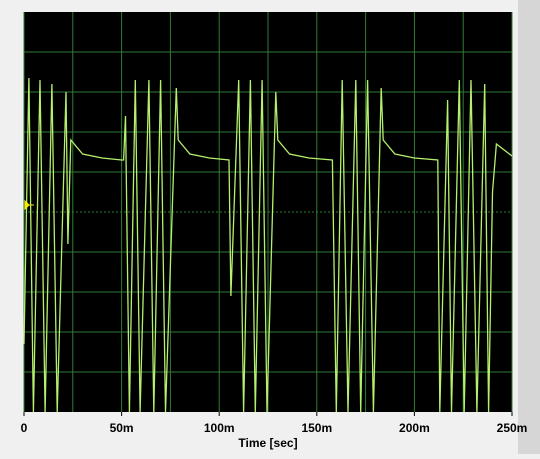  What do you see at coordinates (316, 428) in the screenshot?
I see `x-tick-label: 150m` at bounding box center [316, 428].